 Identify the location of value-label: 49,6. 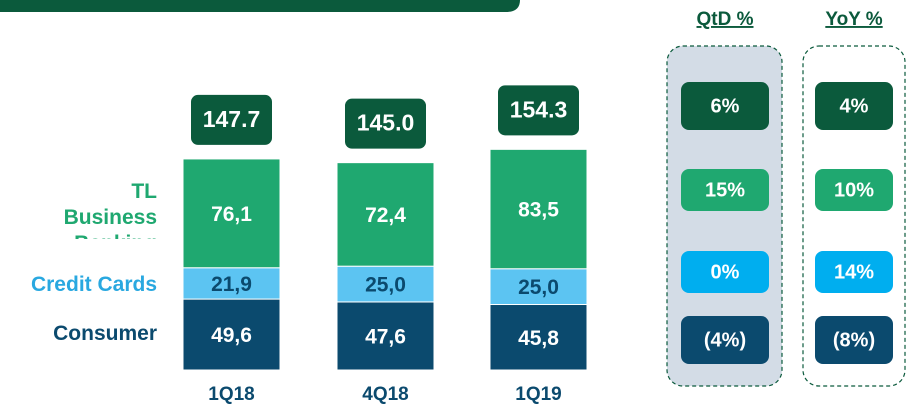
(231, 335).